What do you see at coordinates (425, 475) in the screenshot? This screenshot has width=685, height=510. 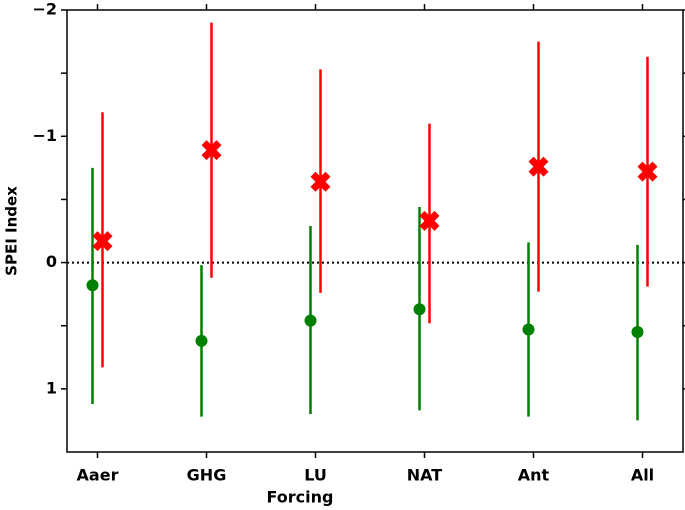 I see `x-tick-label: NAT` at bounding box center [425, 475].